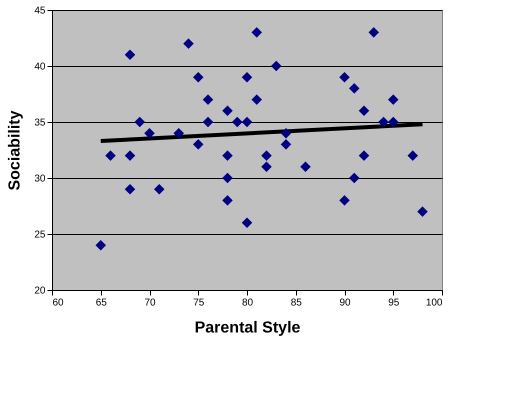 This screenshot has width=520, height=400. What do you see at coordinates (199, 303) in the screenshot?
I see `x-tick-label: 75` at bounding box center [199, 303].